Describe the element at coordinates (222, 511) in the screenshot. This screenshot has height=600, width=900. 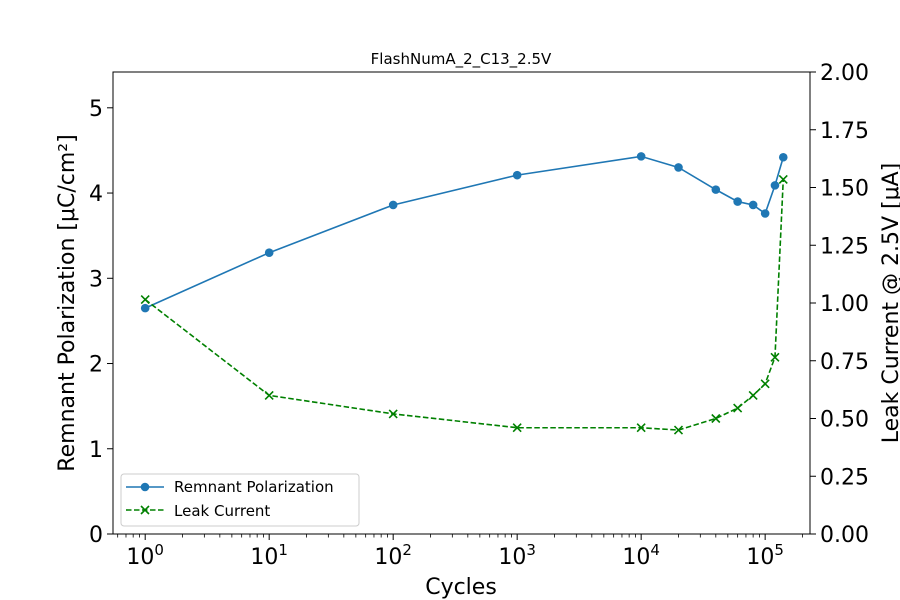
I see `legend-label-leak-current: Leak Current` at that location.